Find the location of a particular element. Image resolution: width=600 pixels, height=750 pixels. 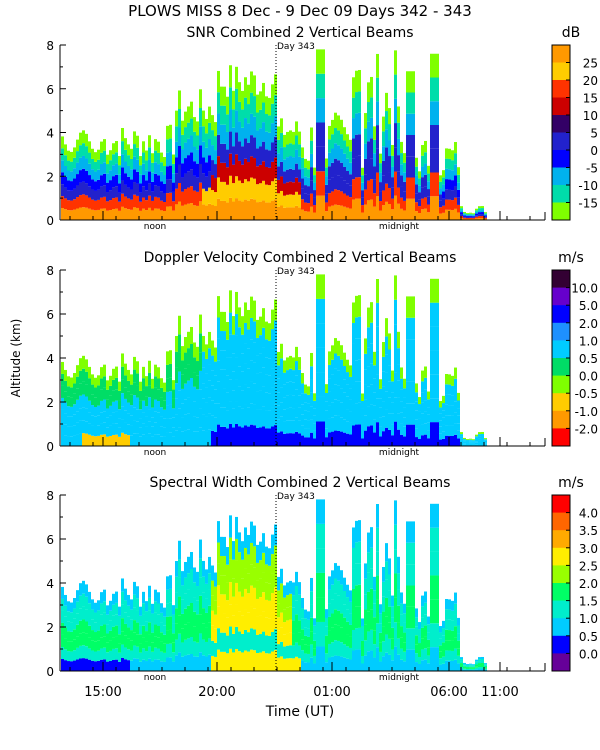

colorbar-label: 0 is located at coordinates (594, 151).